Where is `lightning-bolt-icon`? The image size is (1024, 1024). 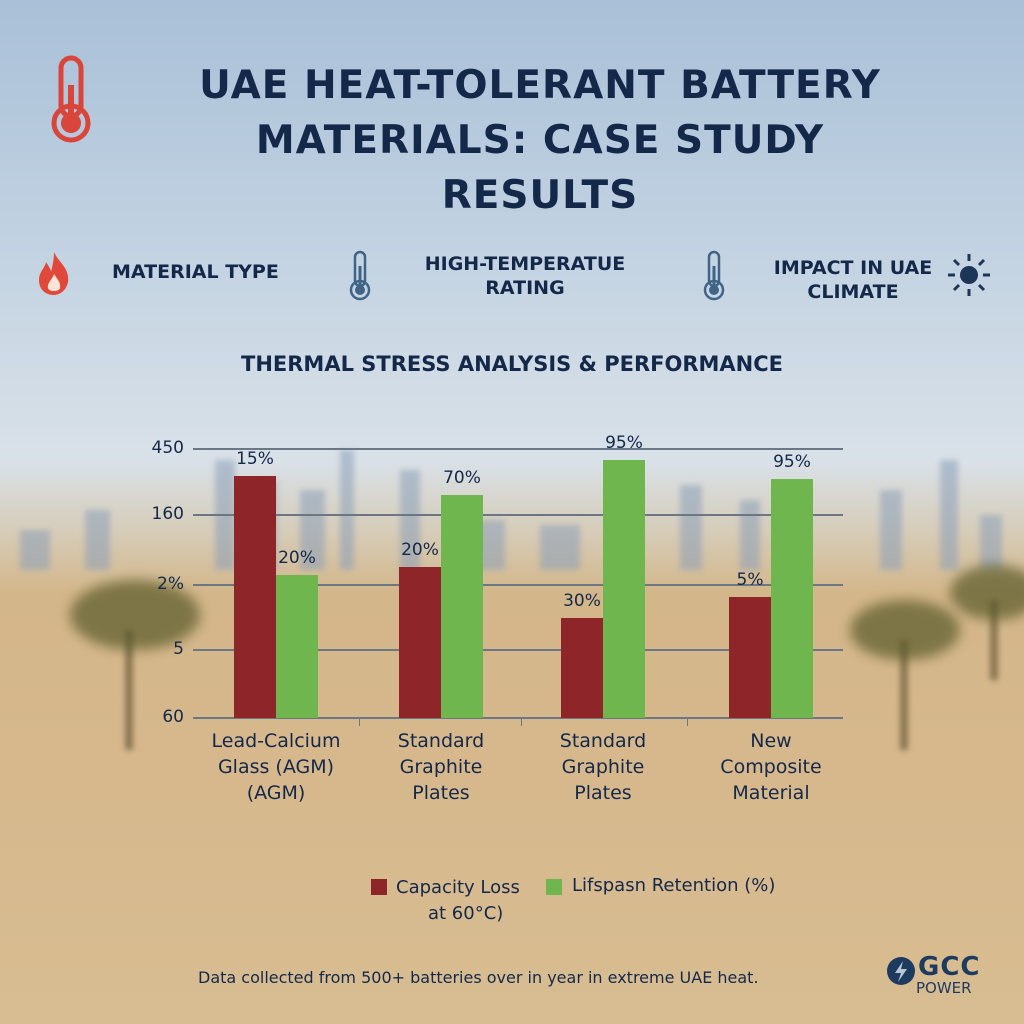 lightning-bolt-icon is located at coordinates (901, 971).